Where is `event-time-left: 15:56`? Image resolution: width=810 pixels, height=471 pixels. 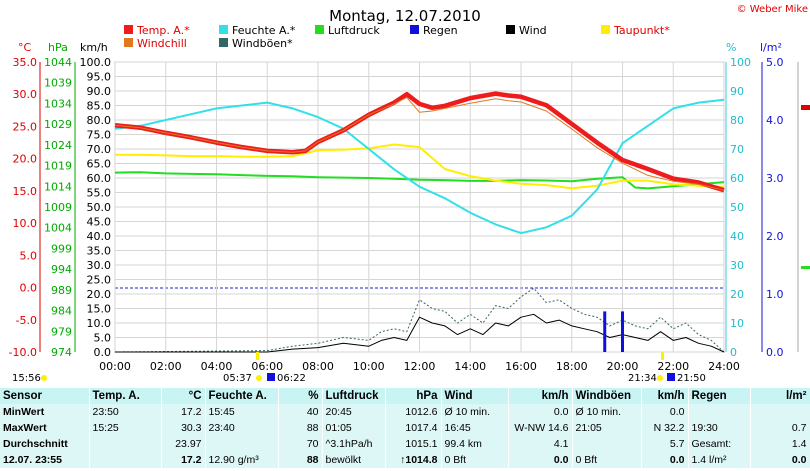
event-time-left: 15:56 is located at coordinates (26, 378).